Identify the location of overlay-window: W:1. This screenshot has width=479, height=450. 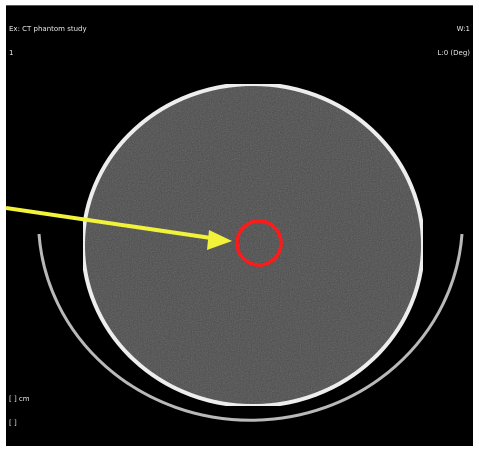
(463, 29).